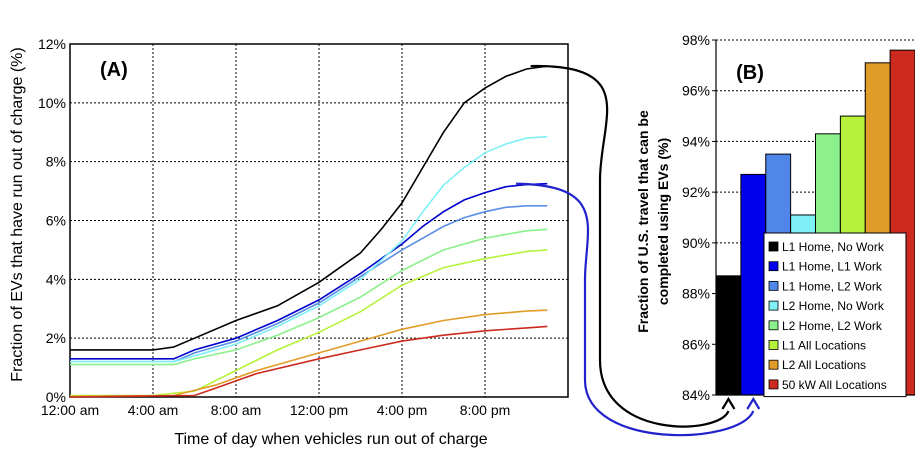  Describe the element at coordinates (824, 365) in the screenshot. I see `legend-label-6: L2 All Locations` at that location.